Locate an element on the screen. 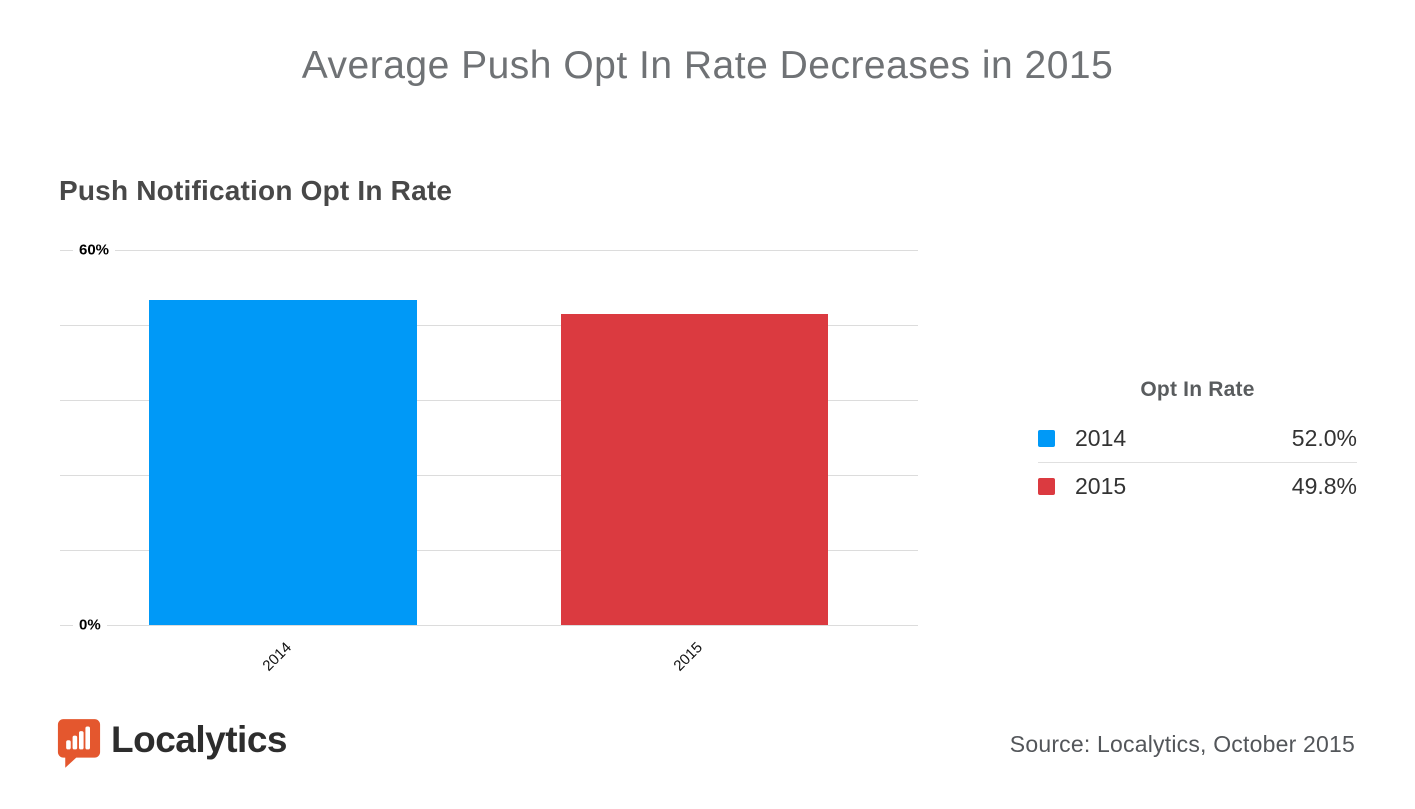  chart-legend: Opt In Rate 2014 52.0% 2015 49.8% is located at coordinates (1197, 444).